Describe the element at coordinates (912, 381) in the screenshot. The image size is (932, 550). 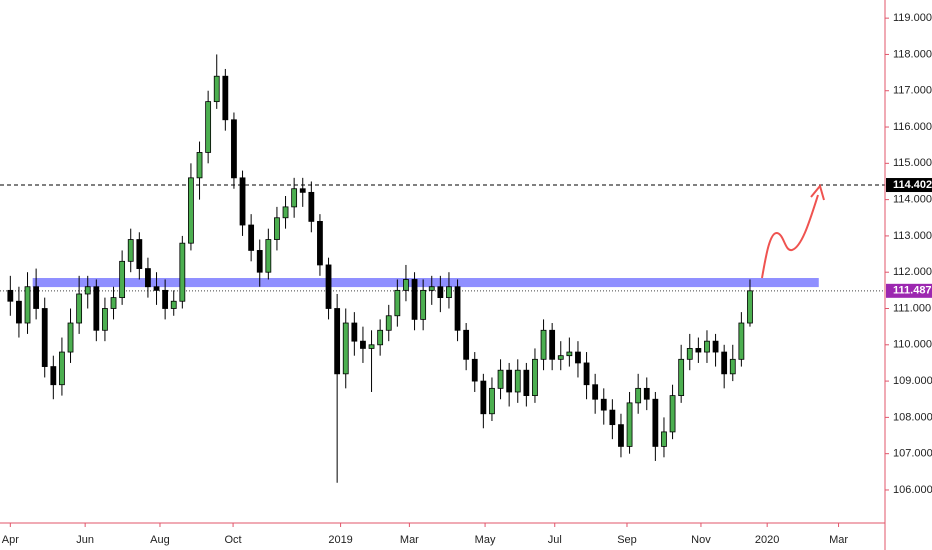
I see `y-tick-label: 109.000` at that location.